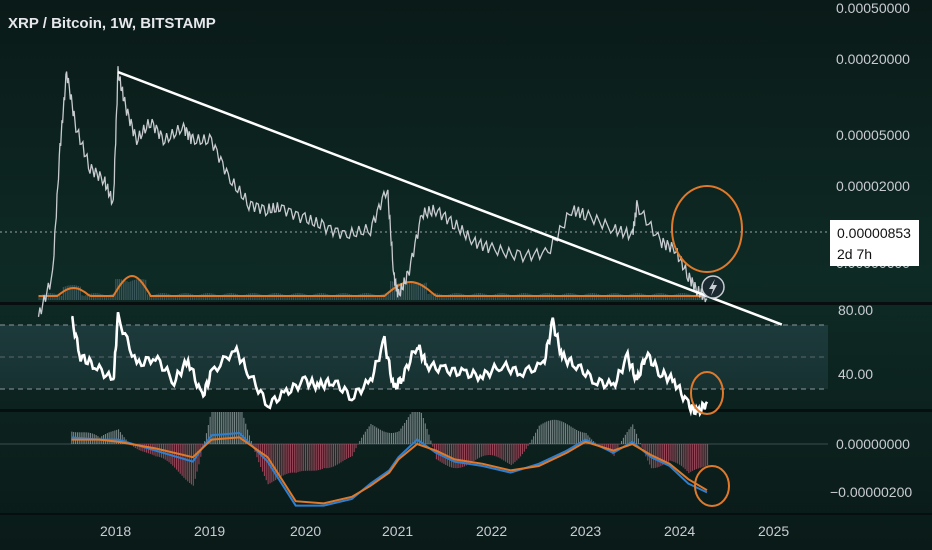 This screenshot has height=550, width=932. I want to click on lightning-icon, so click(713, 287).